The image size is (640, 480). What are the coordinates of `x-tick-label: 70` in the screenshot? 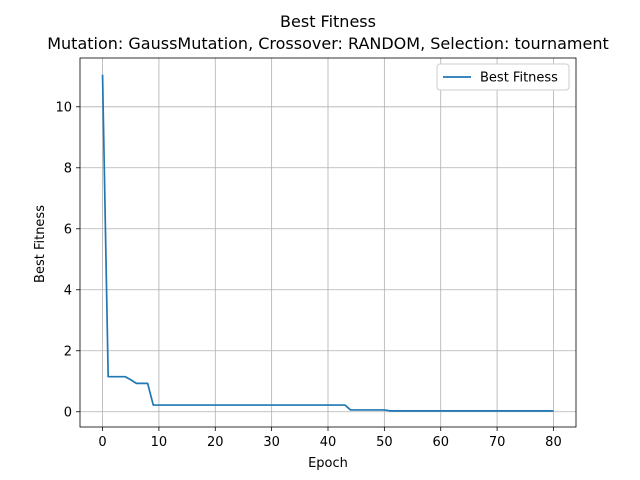 It's located at (497, 442).